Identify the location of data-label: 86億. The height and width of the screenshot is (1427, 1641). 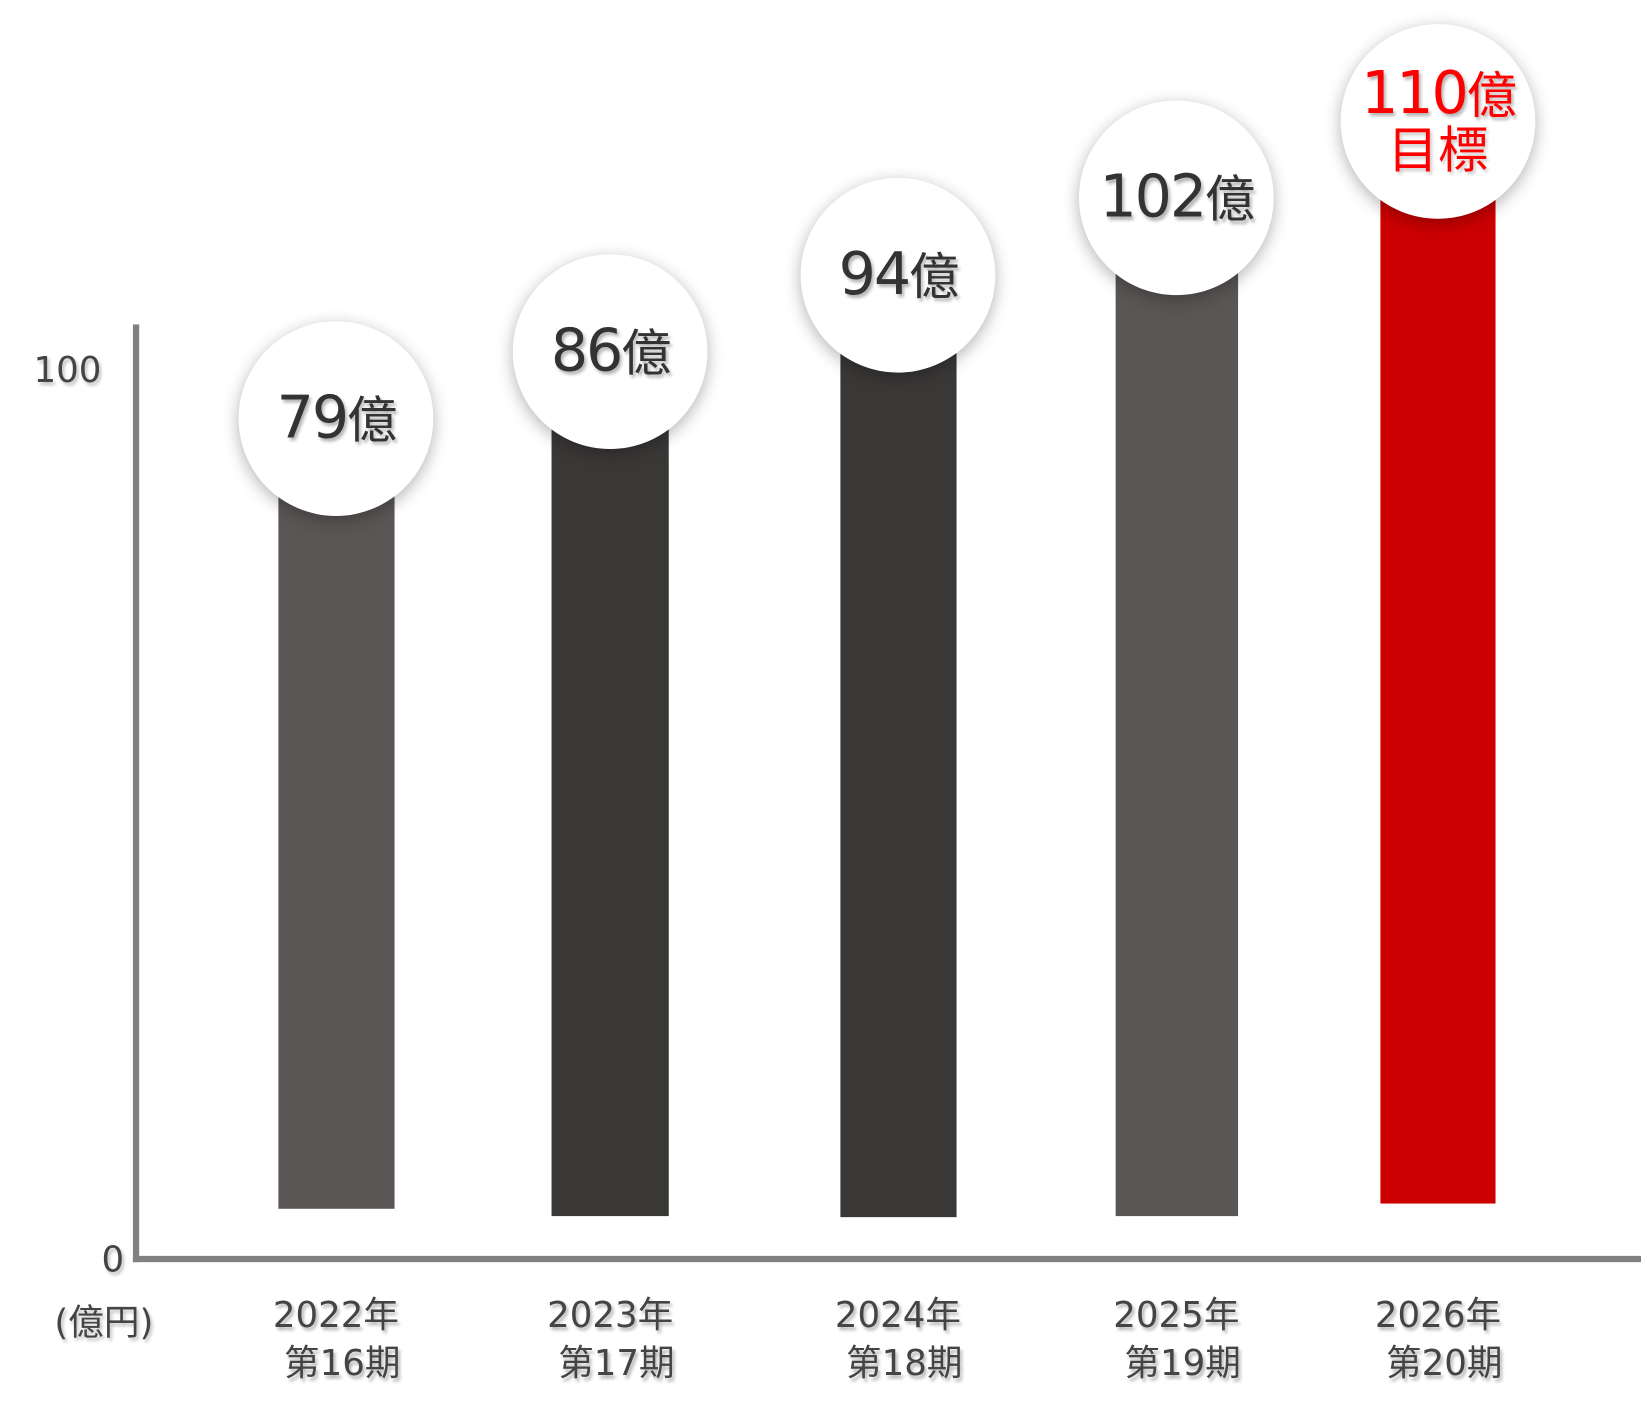
(611, 350).